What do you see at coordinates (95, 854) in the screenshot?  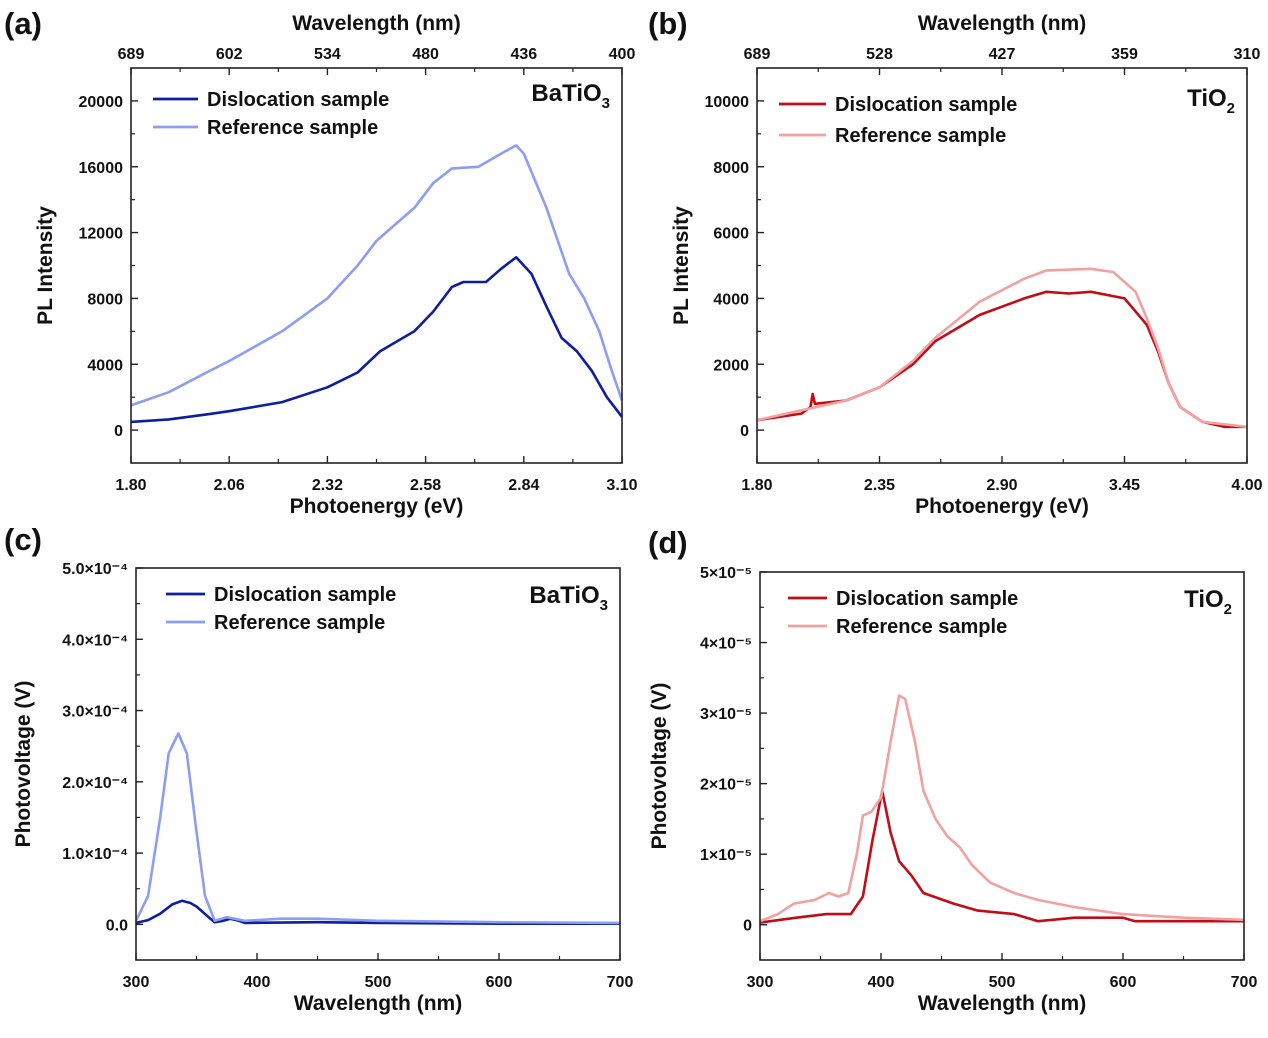 I see `y-tick-label: 1.0×10⁻⁴` at bounding box center [95, 854].